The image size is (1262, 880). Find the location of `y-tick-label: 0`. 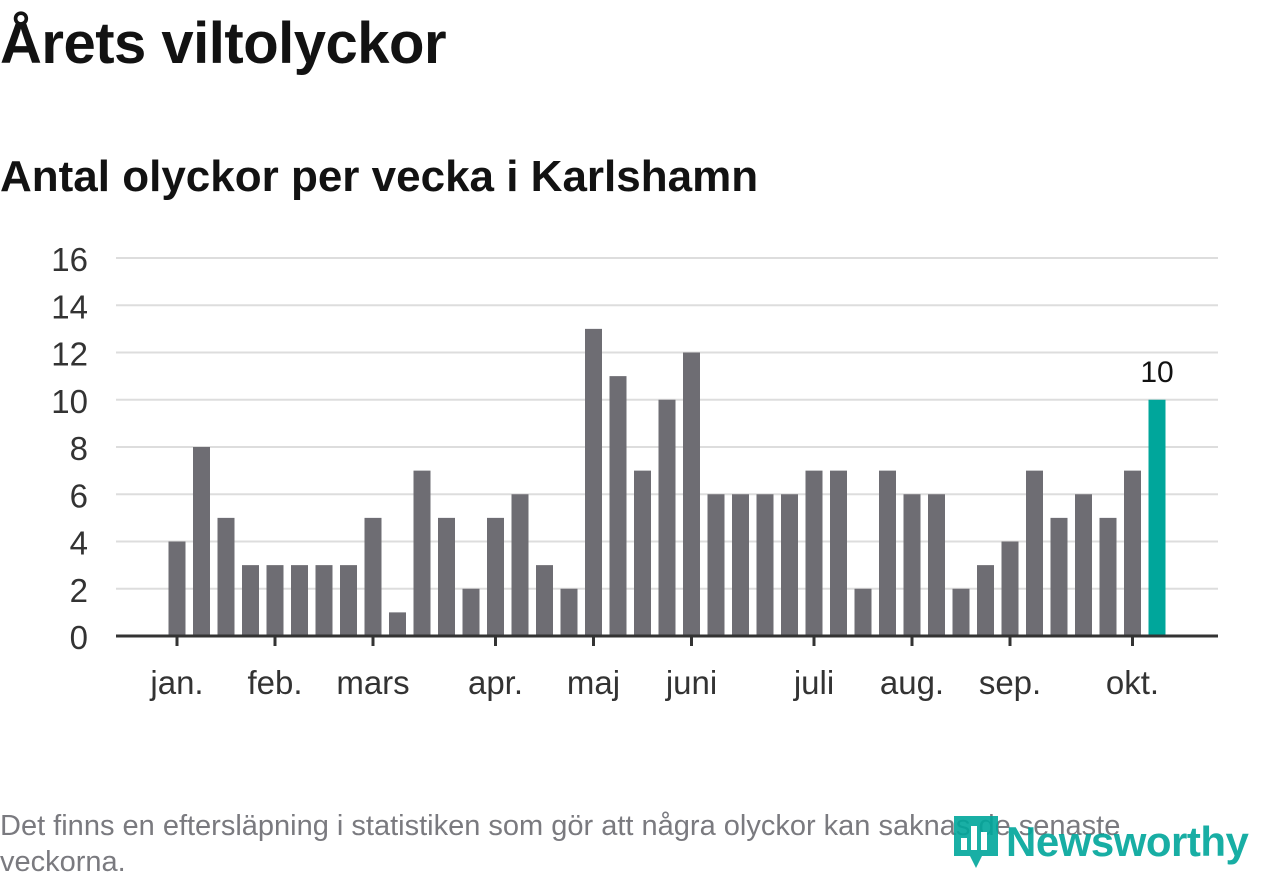

y-tick-label: 0 is located at coordinates (79, 637).